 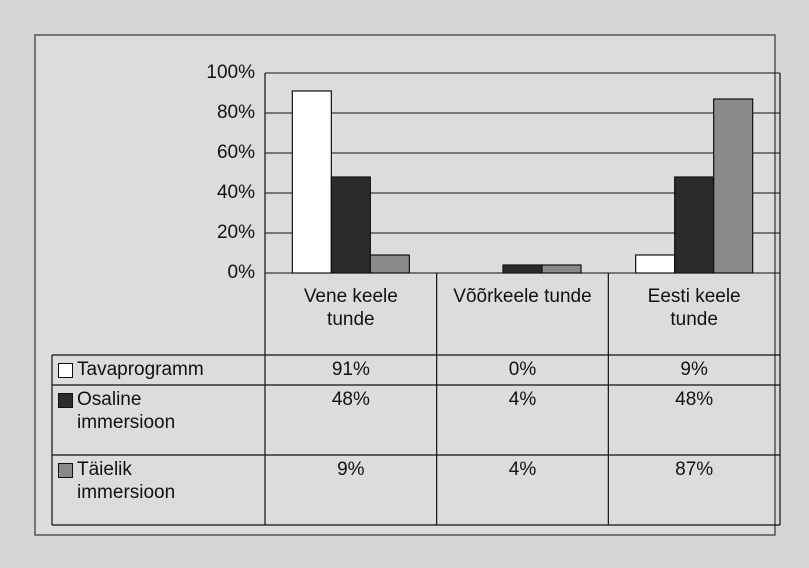 I want to click on value-label: 87%, so click(x=694, y=469).